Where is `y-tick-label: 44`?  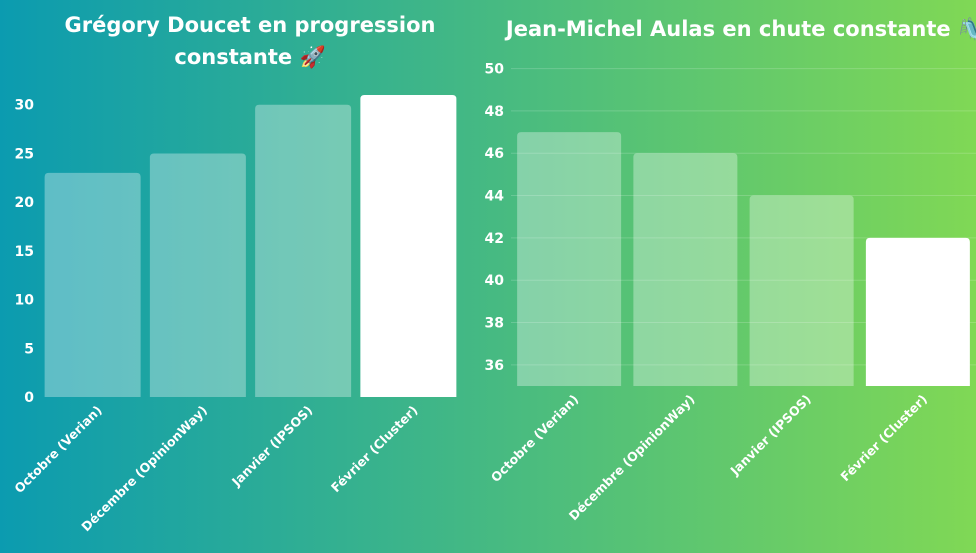
y-tick-label: 44 is located at coordinates (495, 197).